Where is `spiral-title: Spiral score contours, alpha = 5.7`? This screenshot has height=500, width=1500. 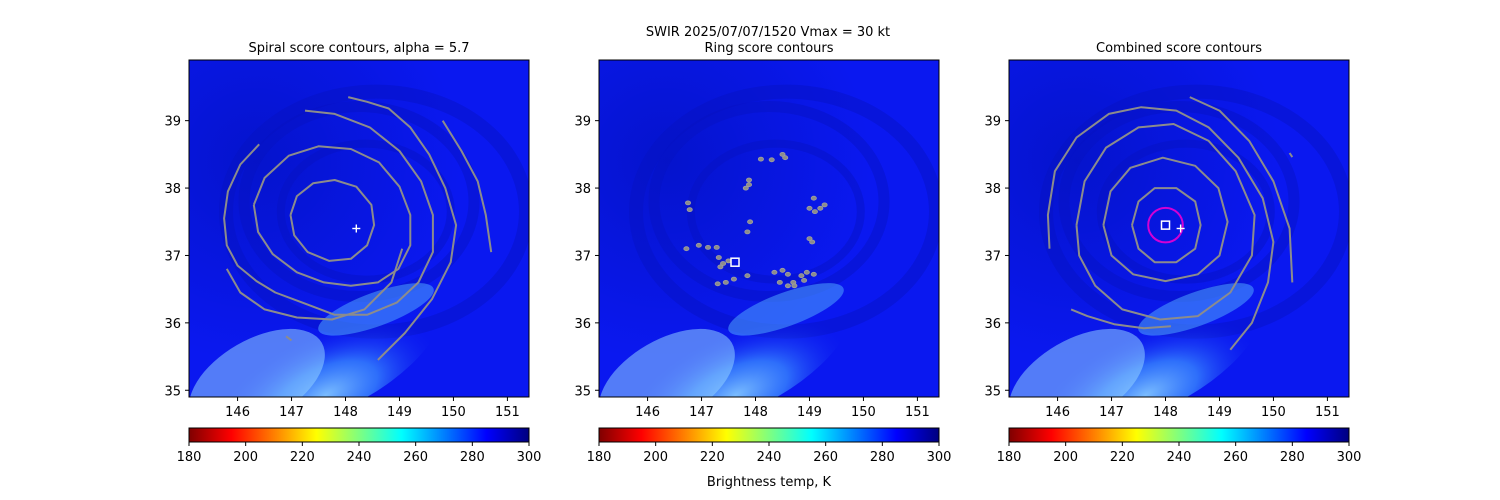 spiral-title: Spiral score contours, alpha = 5.7 is located at coordinates (358, 48).